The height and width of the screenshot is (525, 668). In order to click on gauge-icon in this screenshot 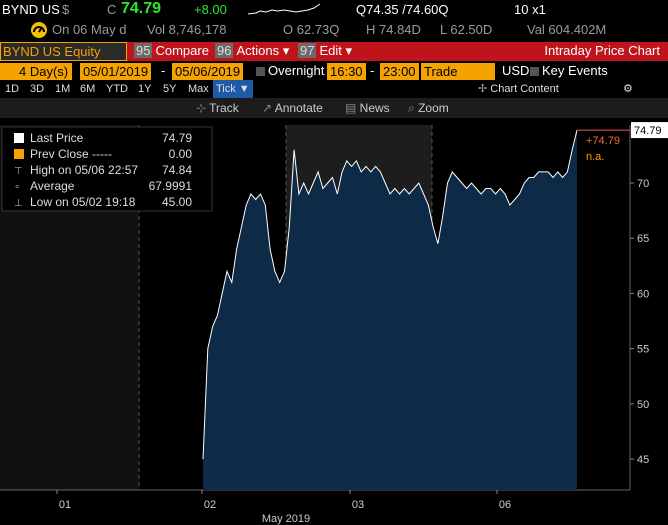, I will do `click(39, 30)`.